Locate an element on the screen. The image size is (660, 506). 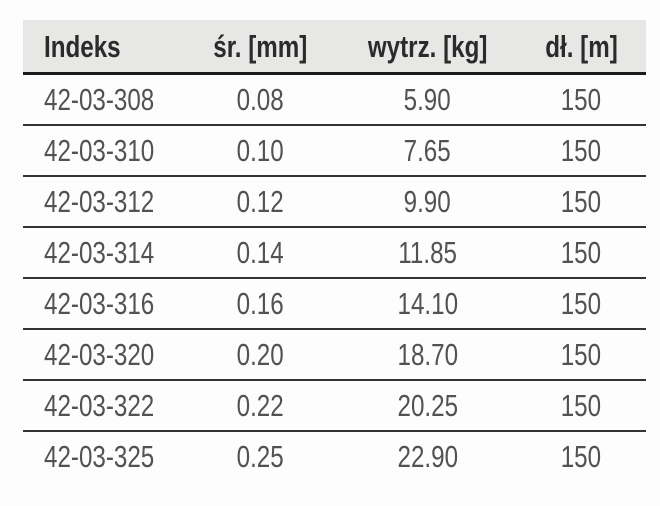
cell-indeks-value: 42-03-312 is located at coordinates (99, 201).